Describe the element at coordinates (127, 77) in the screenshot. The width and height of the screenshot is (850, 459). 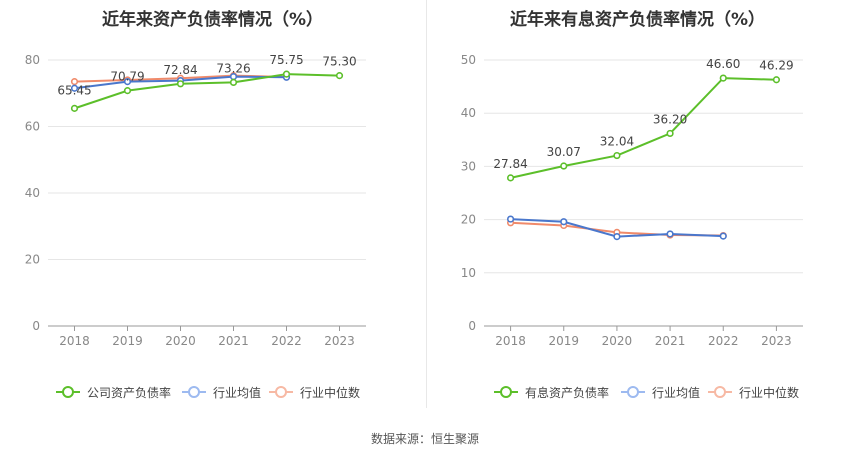
I see `data-label: 70.79` at that location.